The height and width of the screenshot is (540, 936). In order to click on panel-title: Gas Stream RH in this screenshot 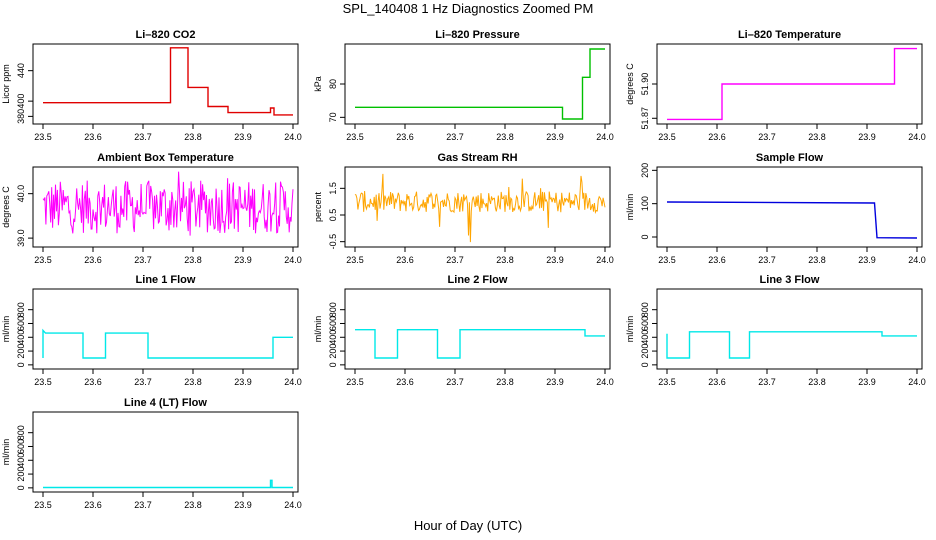, I will do `click(477, 158)`.